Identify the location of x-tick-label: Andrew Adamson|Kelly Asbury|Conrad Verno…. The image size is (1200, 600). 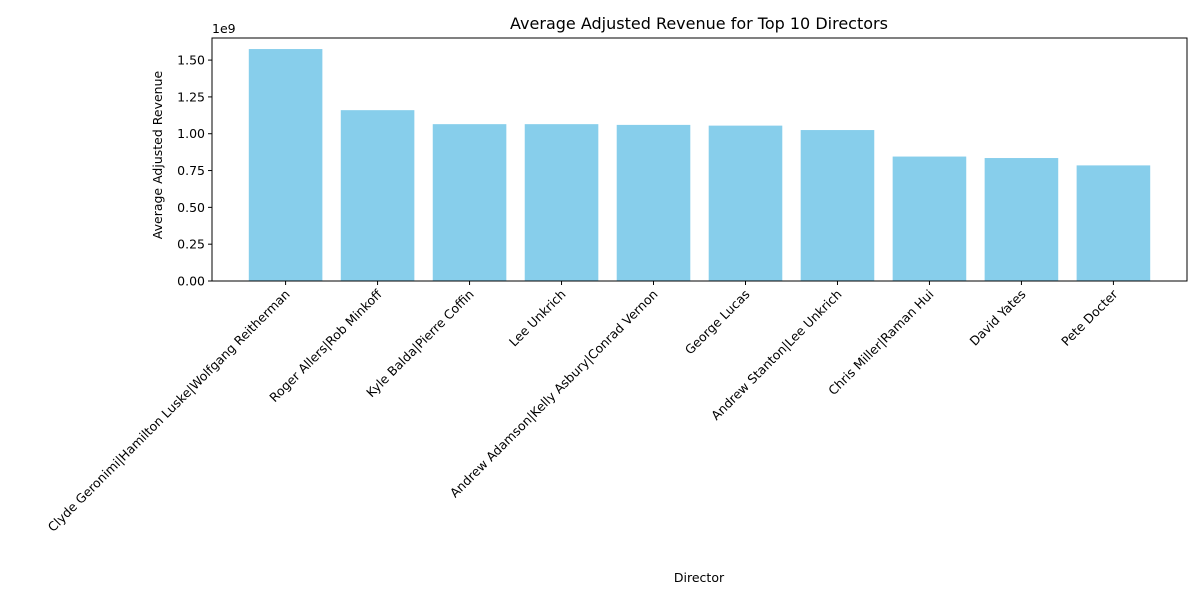
(554, 394).